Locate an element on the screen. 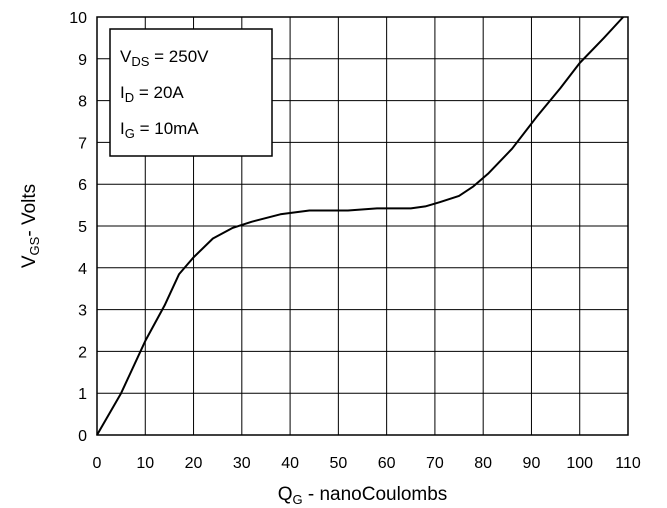 The width and height of the screenshot is (667, 508). condition-id-main: I is located at coordinates (122, 92).